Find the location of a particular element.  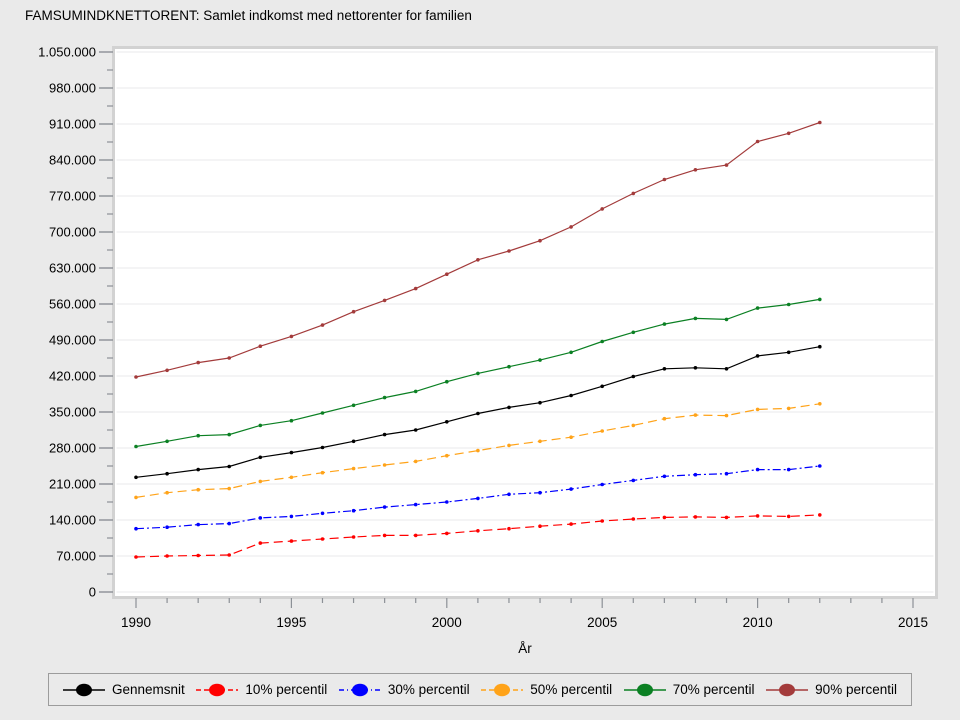

x-tick-label: 1995 is located at coordinates (291, 622).